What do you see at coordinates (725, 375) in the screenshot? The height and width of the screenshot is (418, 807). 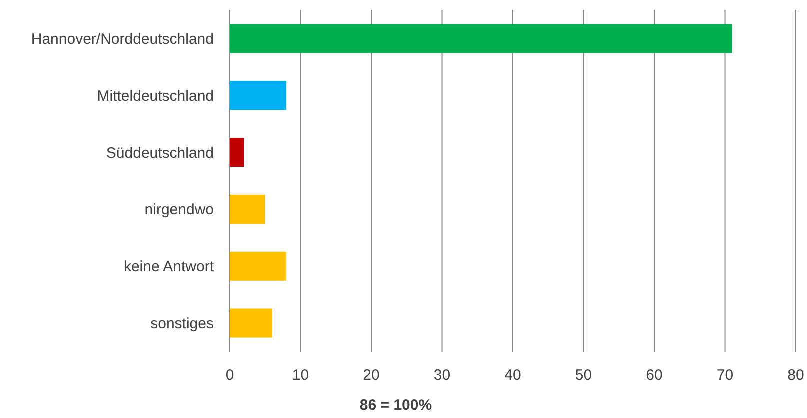 I see `x-tick-label: 70` at bounding box center [725, 375].